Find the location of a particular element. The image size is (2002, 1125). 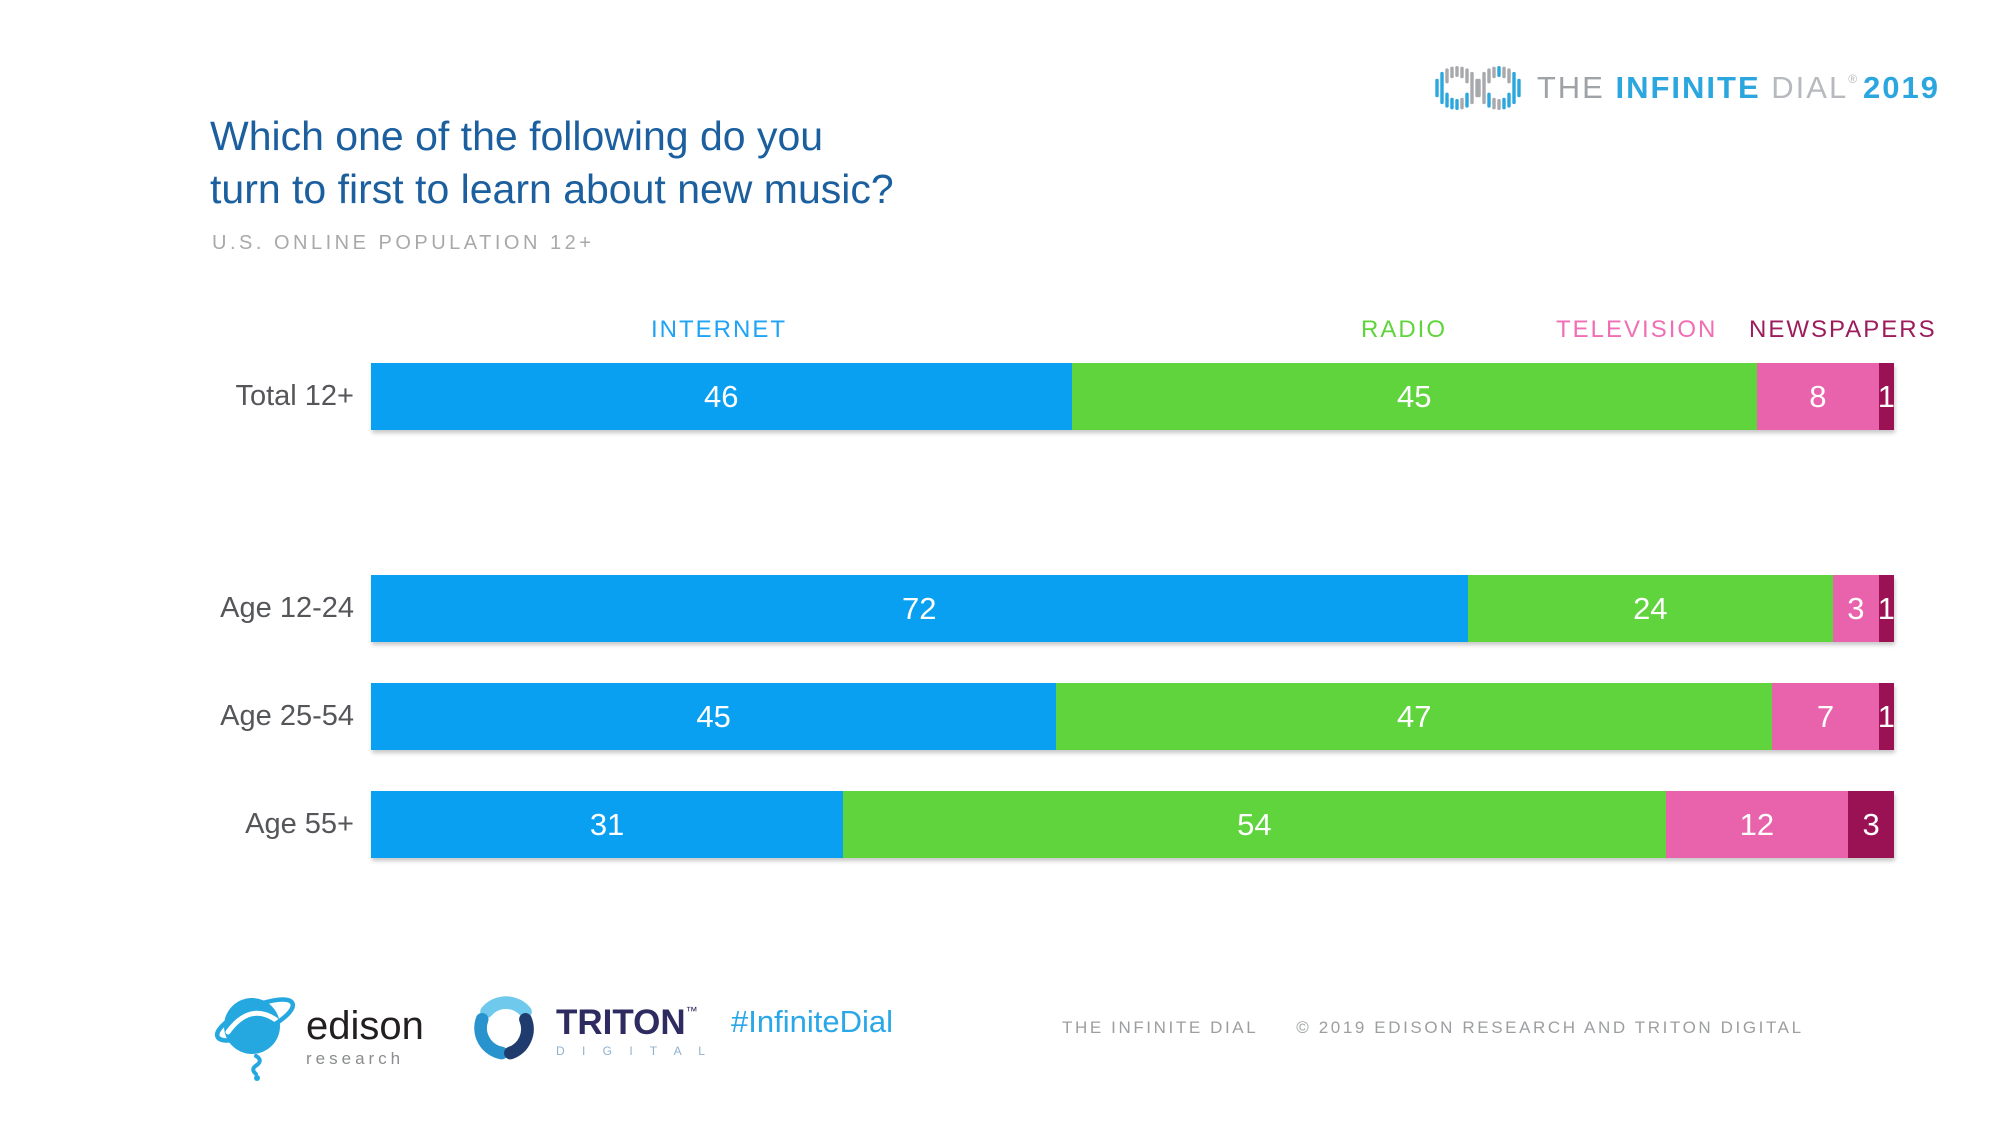

bar-value-label: 47 is located at coordinates (1414, 716).